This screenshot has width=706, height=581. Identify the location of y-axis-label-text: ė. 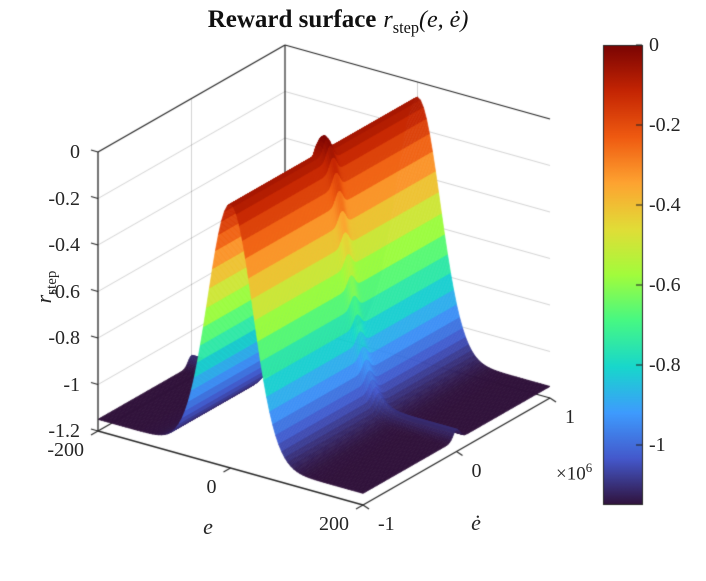
(476, 522).